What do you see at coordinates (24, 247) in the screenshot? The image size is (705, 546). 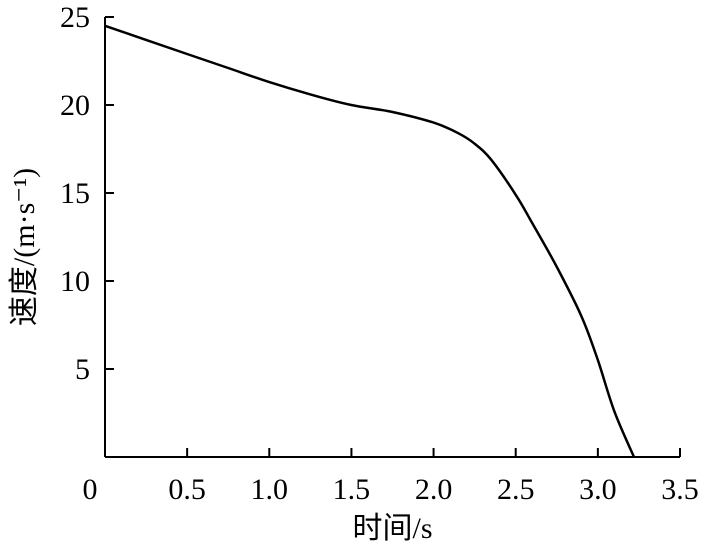 I see `y-axis-title: 速度/(m·s⁻¹)` at bounding box center [24, 247].